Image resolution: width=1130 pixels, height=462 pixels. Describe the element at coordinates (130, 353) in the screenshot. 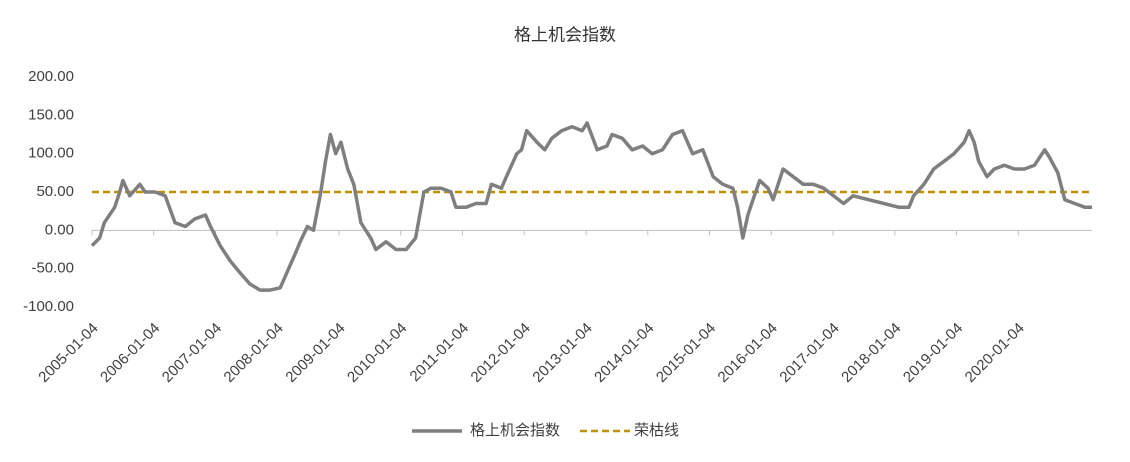

I see `x-tick-label: 2006-01-04` at that location.